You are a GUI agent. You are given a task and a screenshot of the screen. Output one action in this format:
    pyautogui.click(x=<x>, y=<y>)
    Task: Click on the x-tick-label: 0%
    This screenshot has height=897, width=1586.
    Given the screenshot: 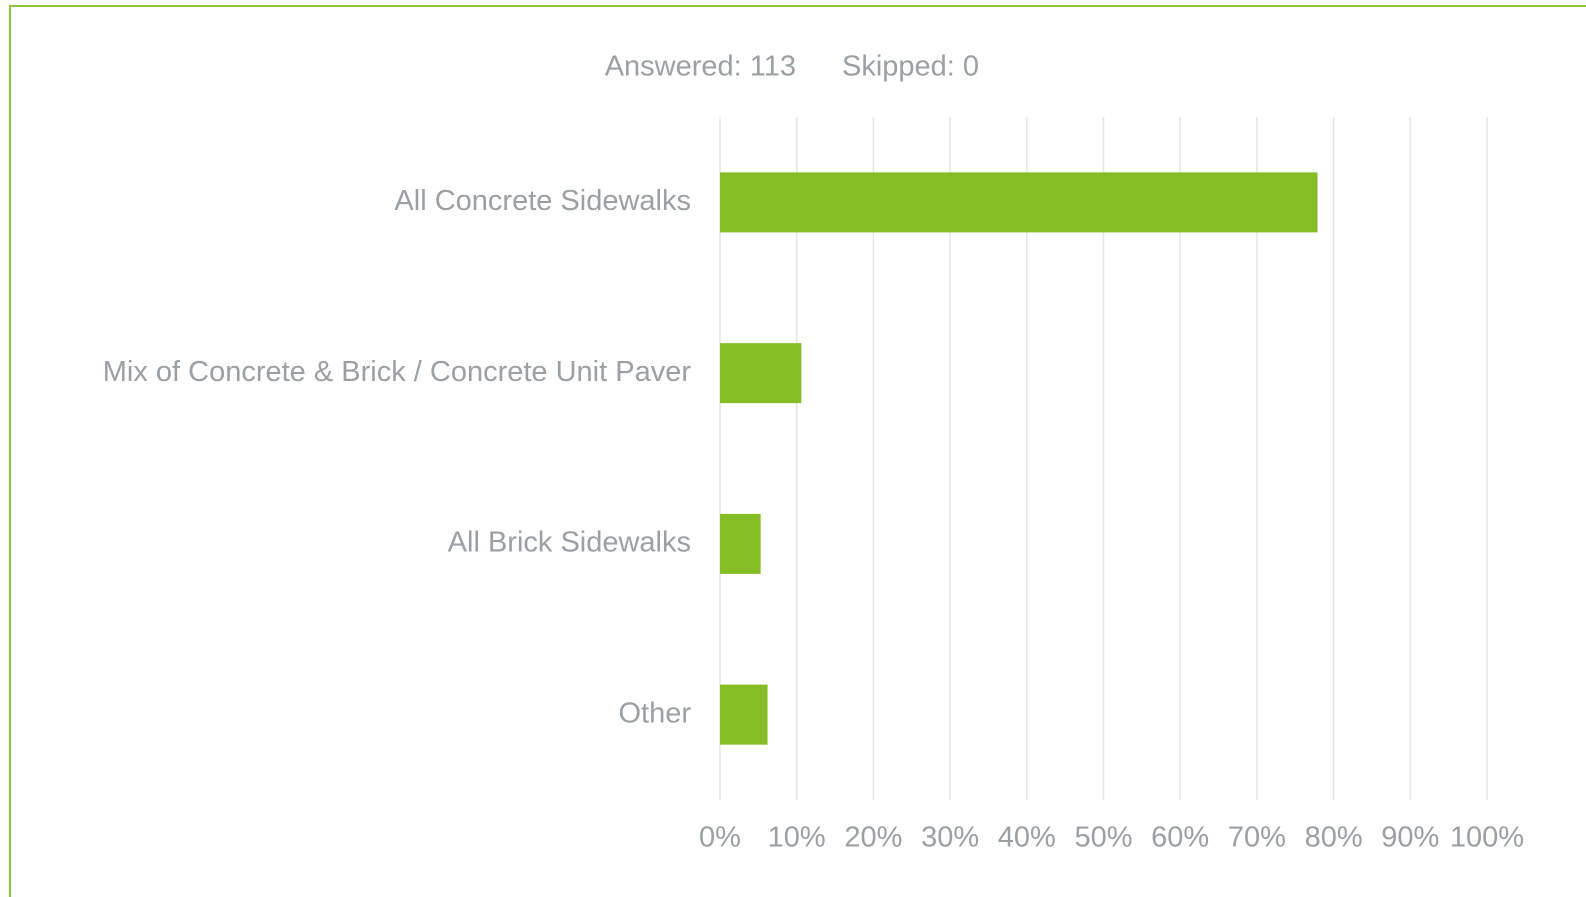 What is the action you would take?
    pyautogui.click(x=720, y=838)
    